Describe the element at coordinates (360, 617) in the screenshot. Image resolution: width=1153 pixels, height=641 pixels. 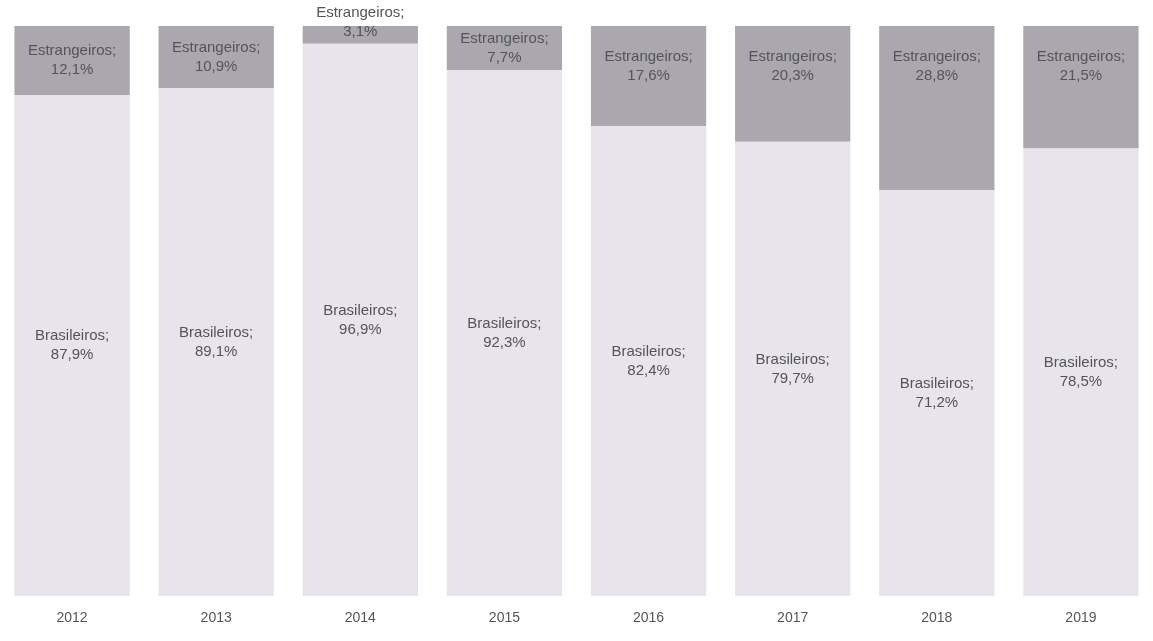
I see `x-tick-label: 2014` at that location.